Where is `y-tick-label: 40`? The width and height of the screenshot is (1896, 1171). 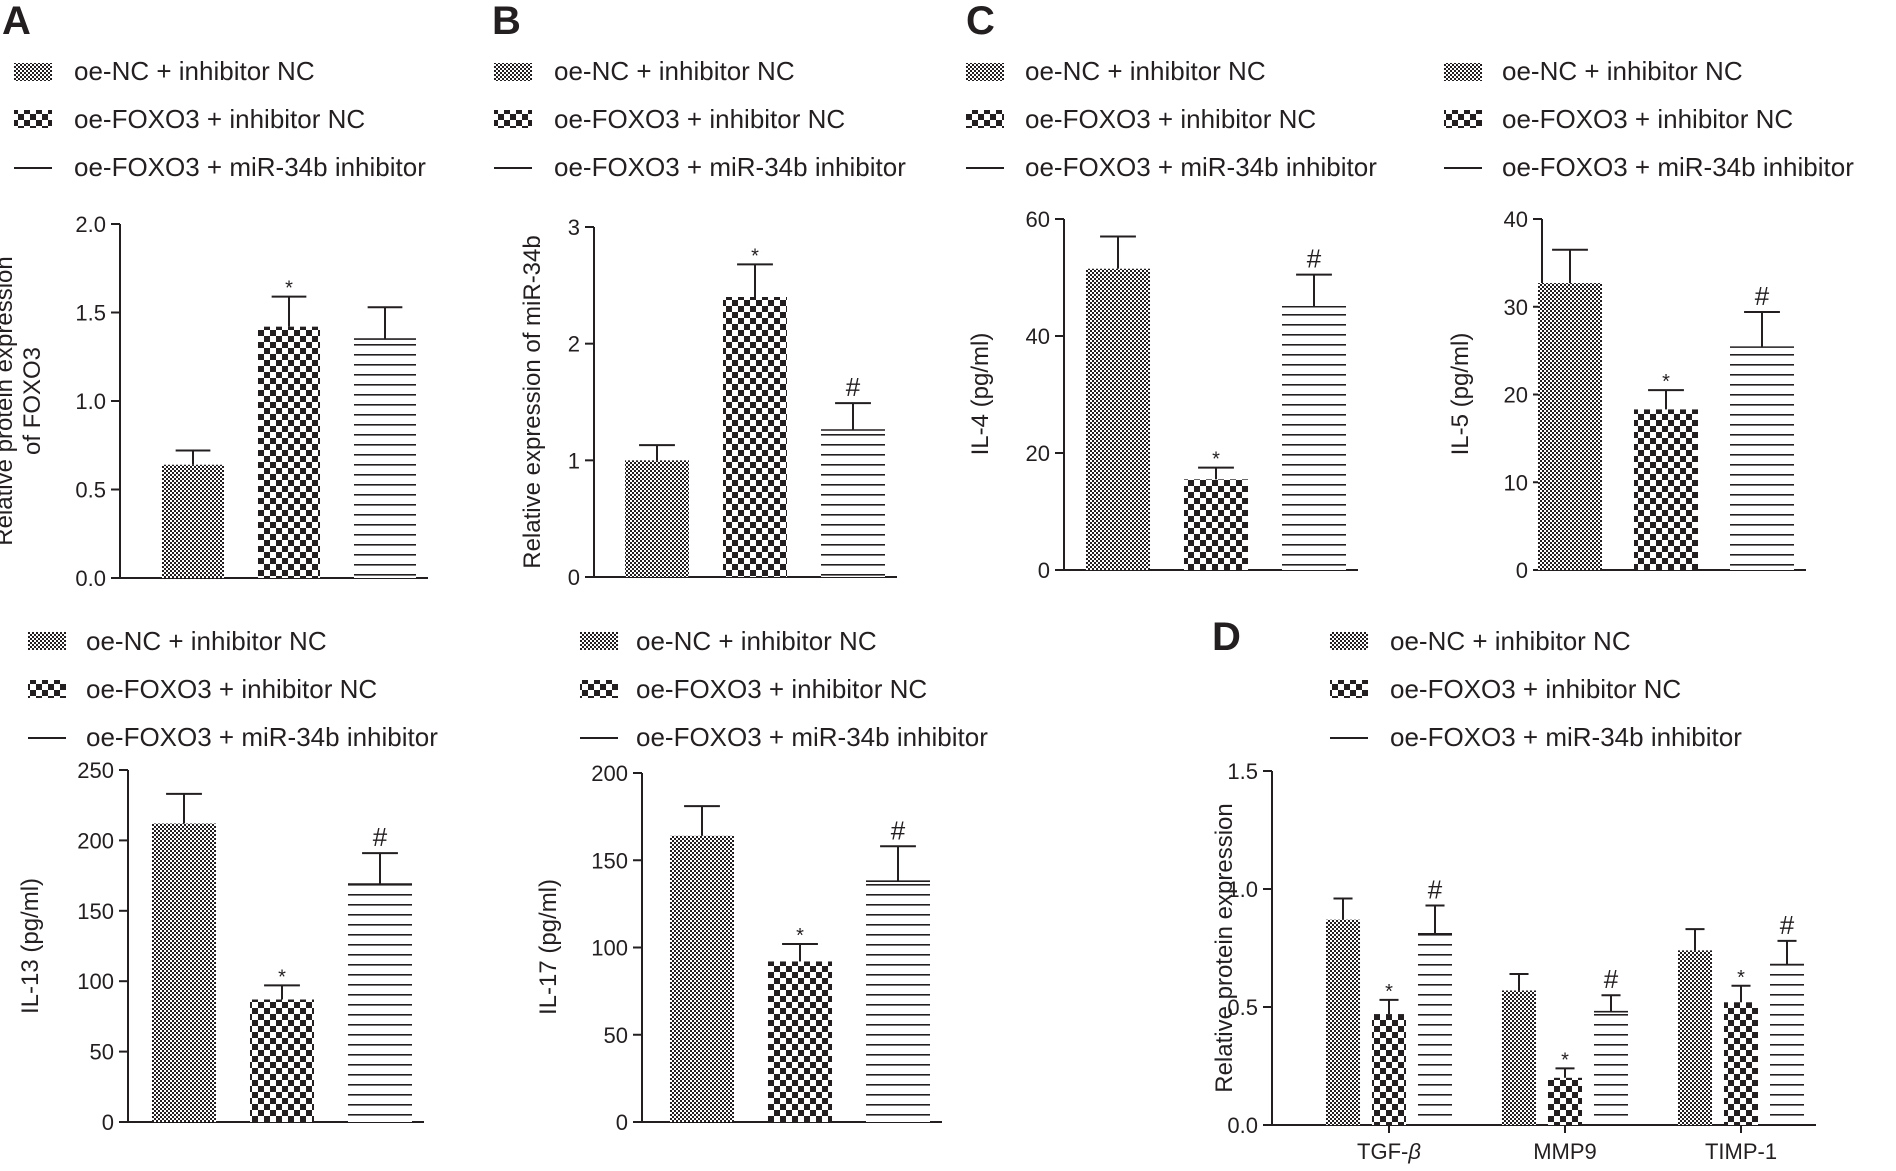 y-tick-label: 40 is located at coordinates (1516, 219).